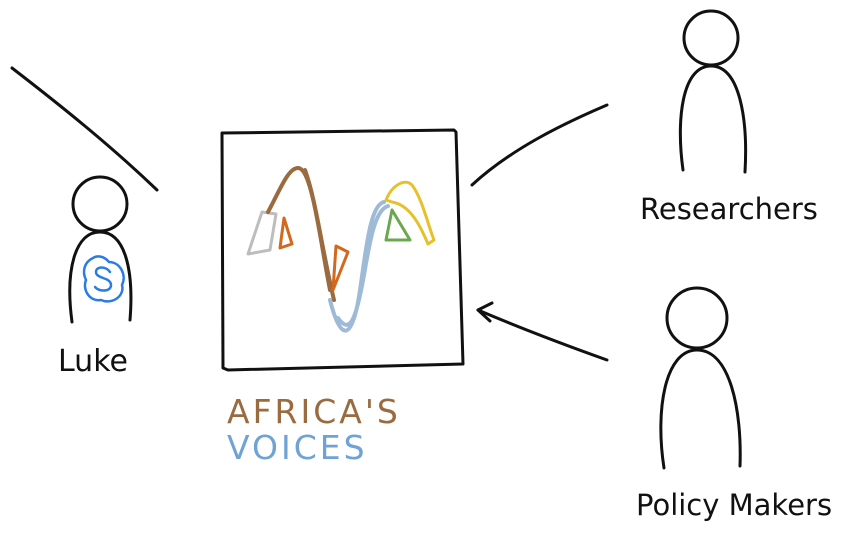  I want to click on brand-line-1: AFRICA'S, so click(314, 411).